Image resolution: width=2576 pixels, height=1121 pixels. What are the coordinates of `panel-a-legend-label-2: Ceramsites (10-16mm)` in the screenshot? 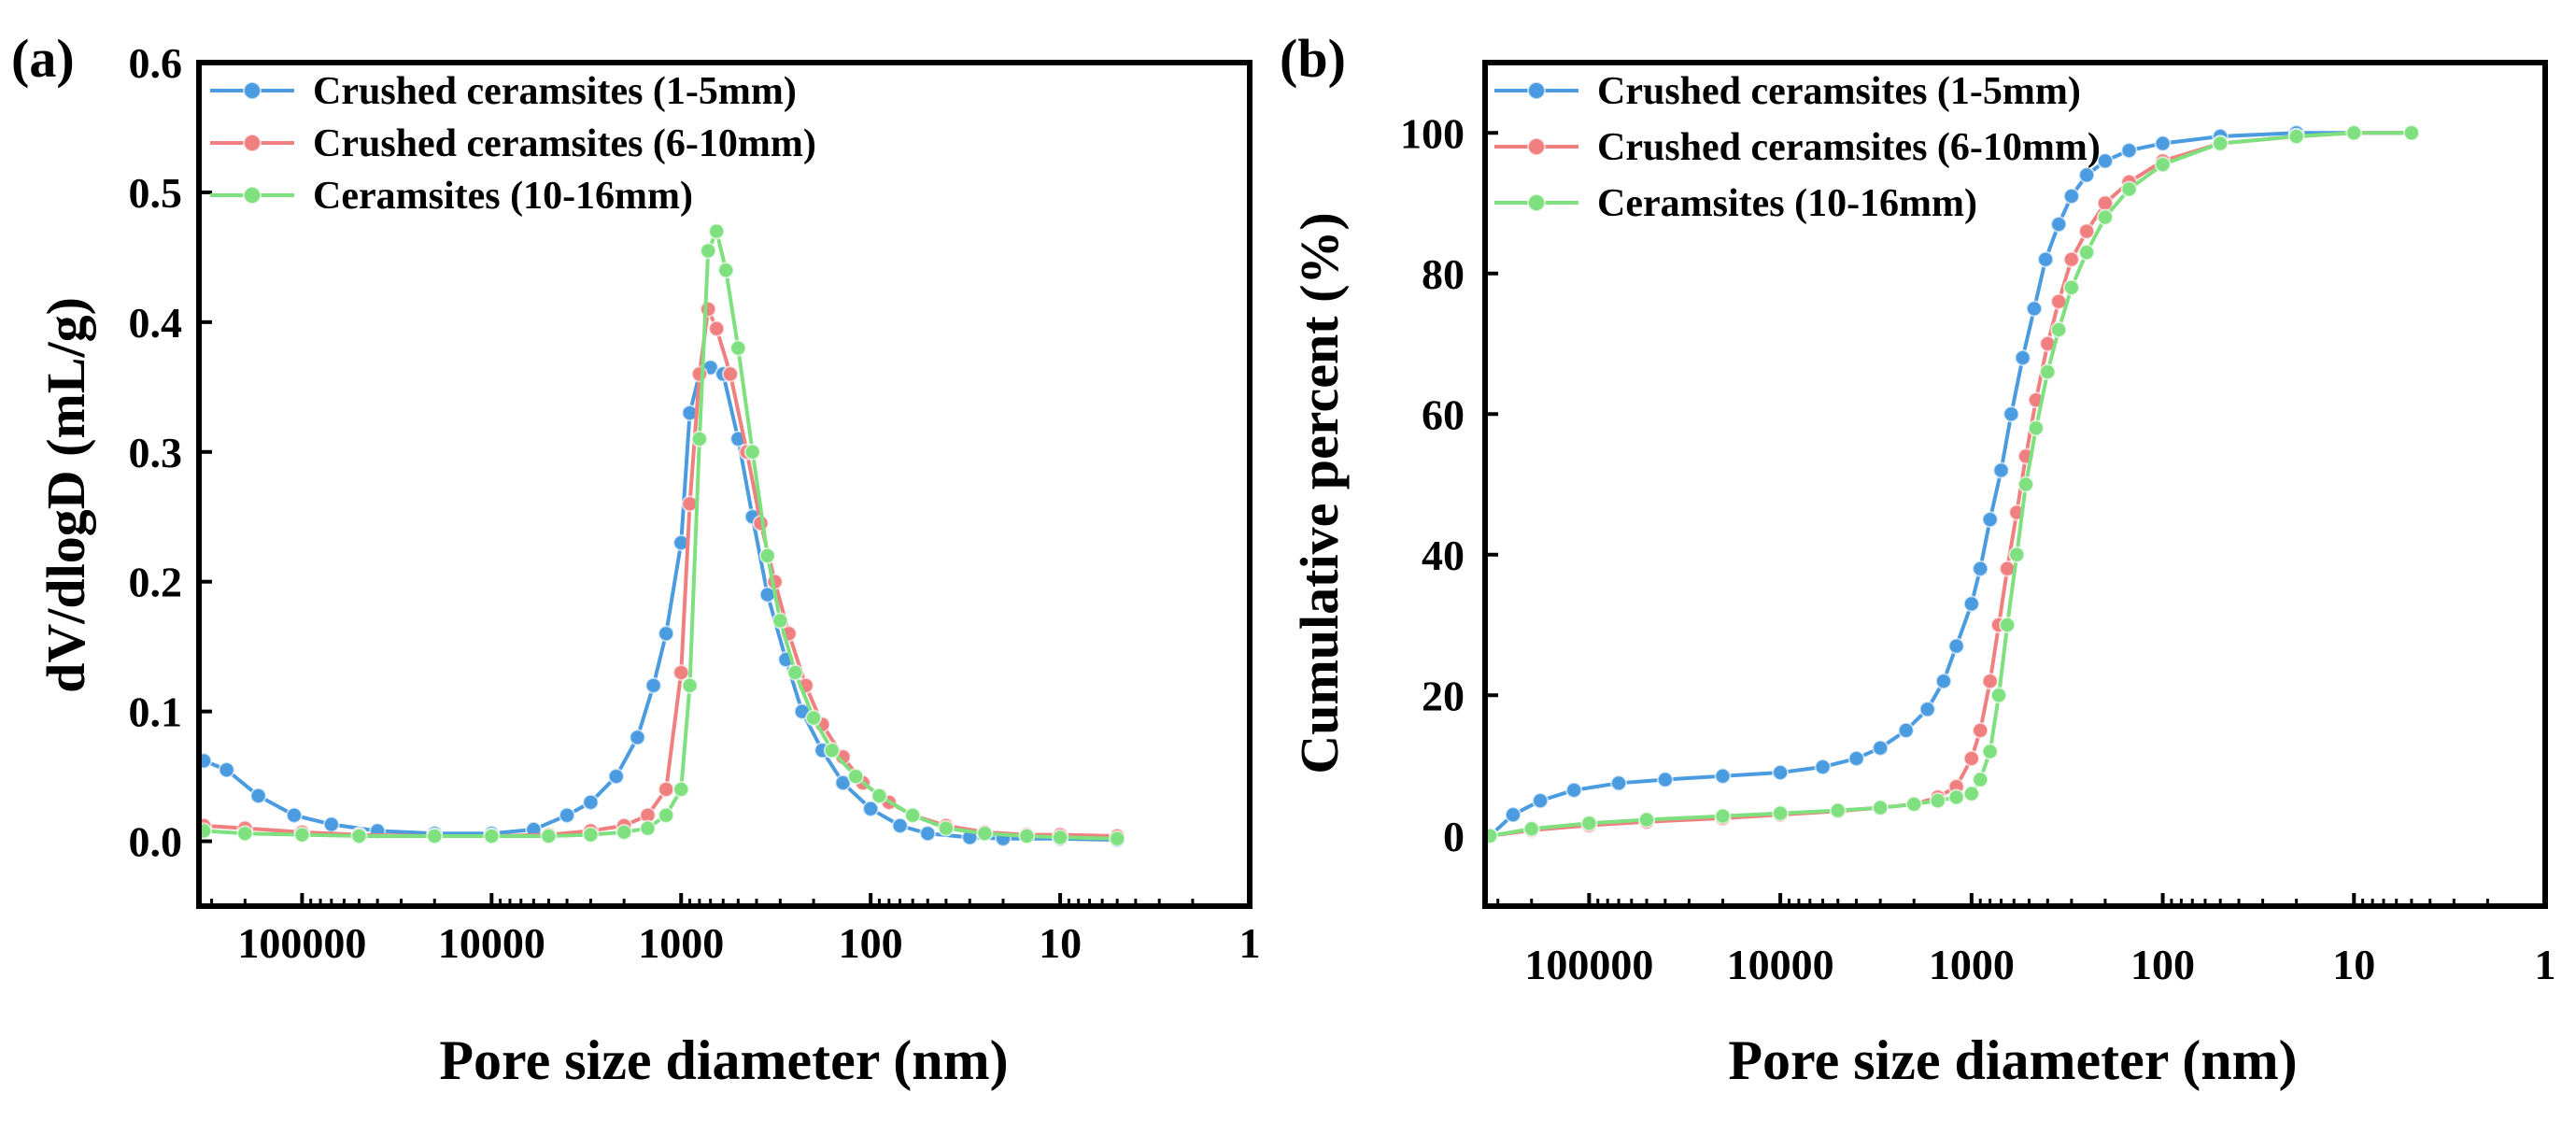 It's located at (503, 196).